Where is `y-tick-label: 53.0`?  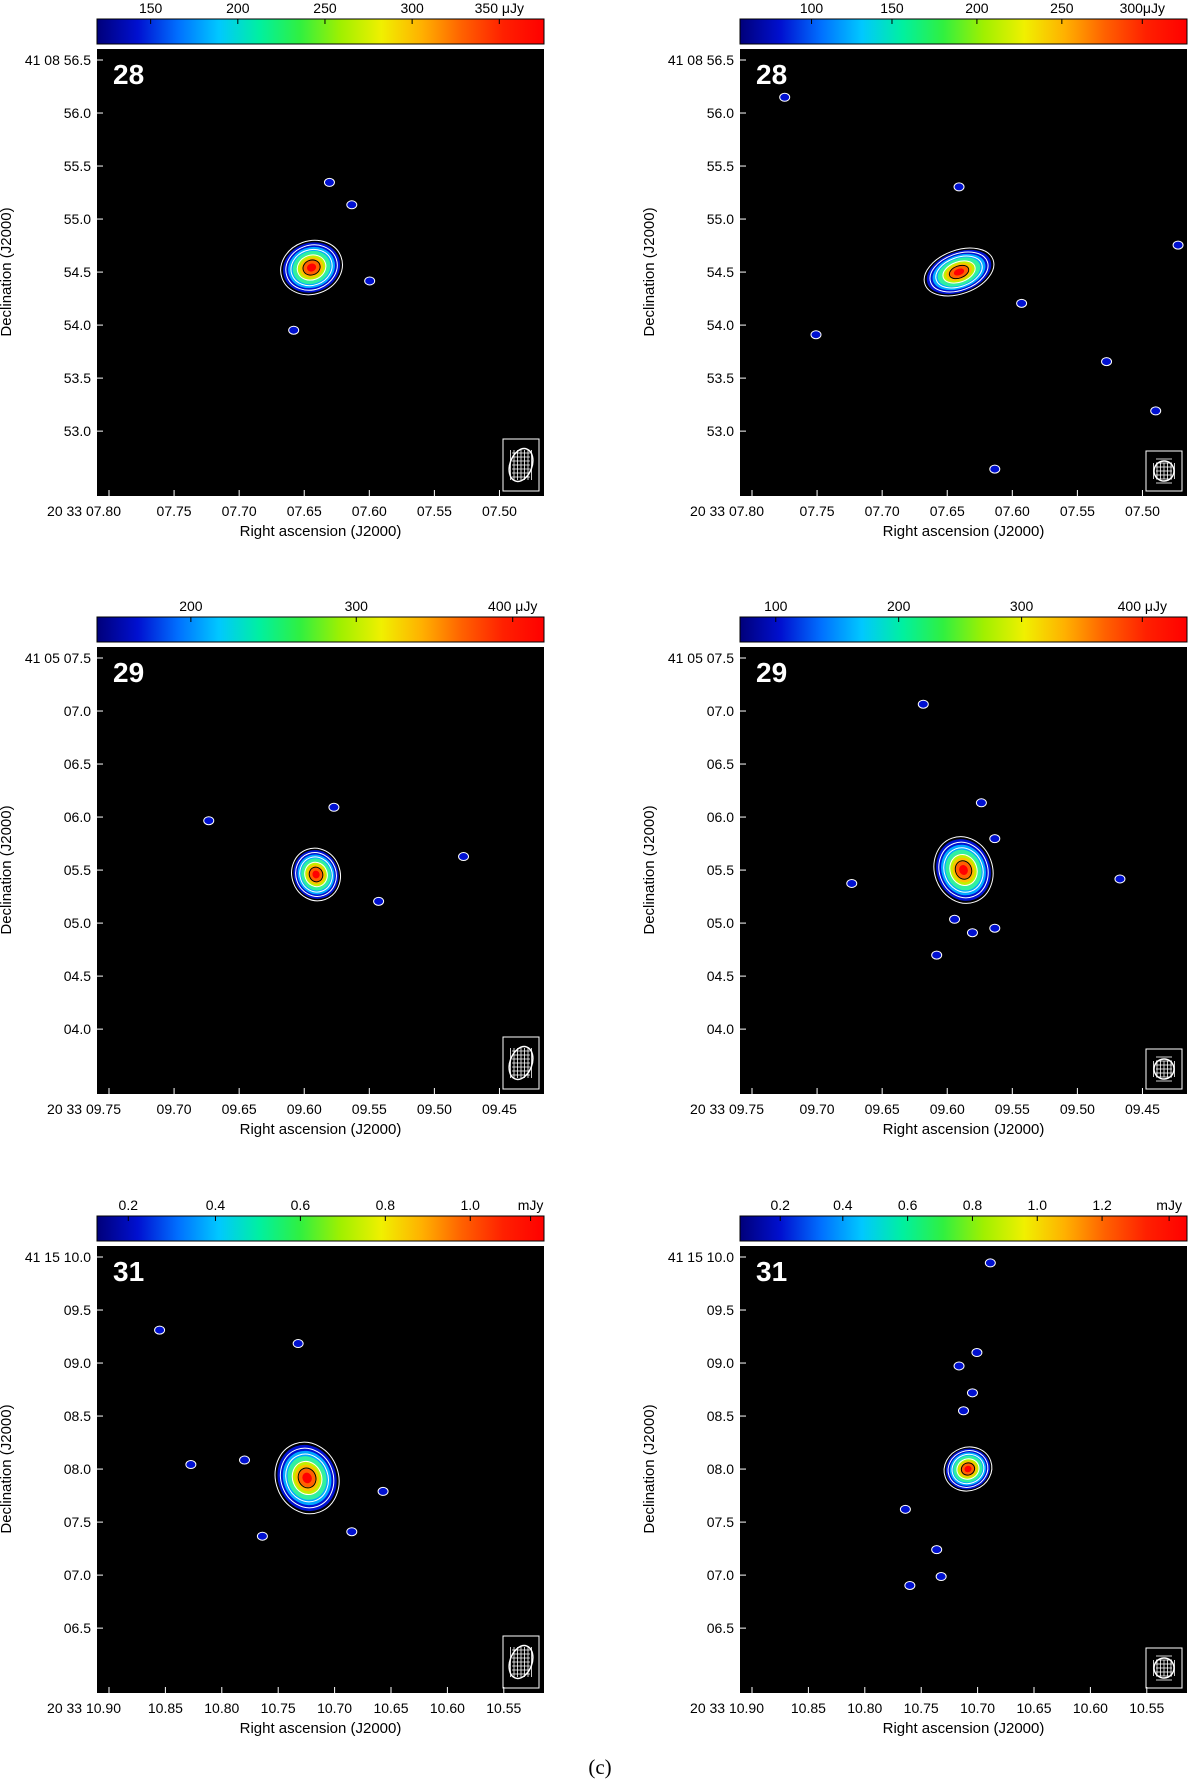
y-tick-label: 53.0 is located at coordinates (77, 431).